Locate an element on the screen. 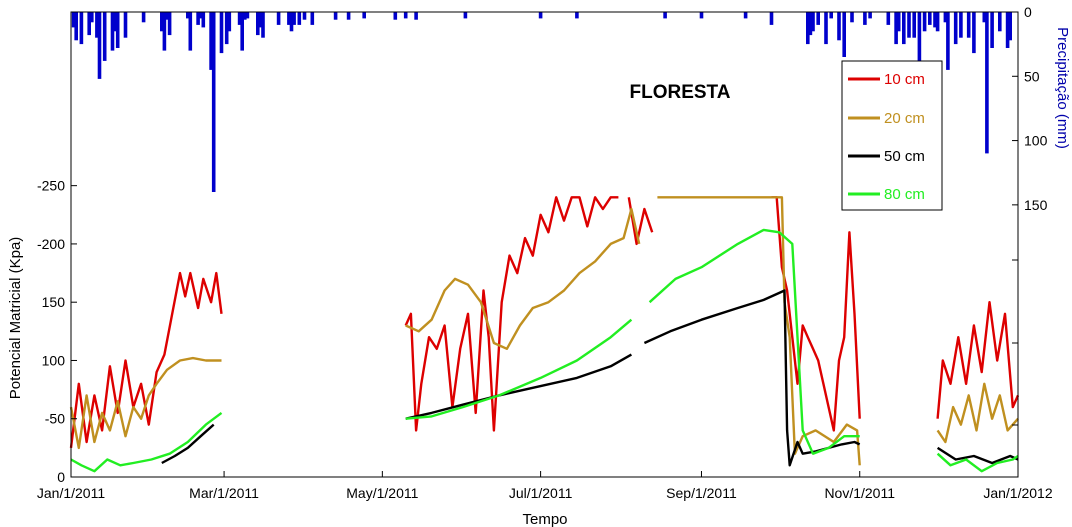  y-tick-label: 100 is located at coordinates (54, 360).